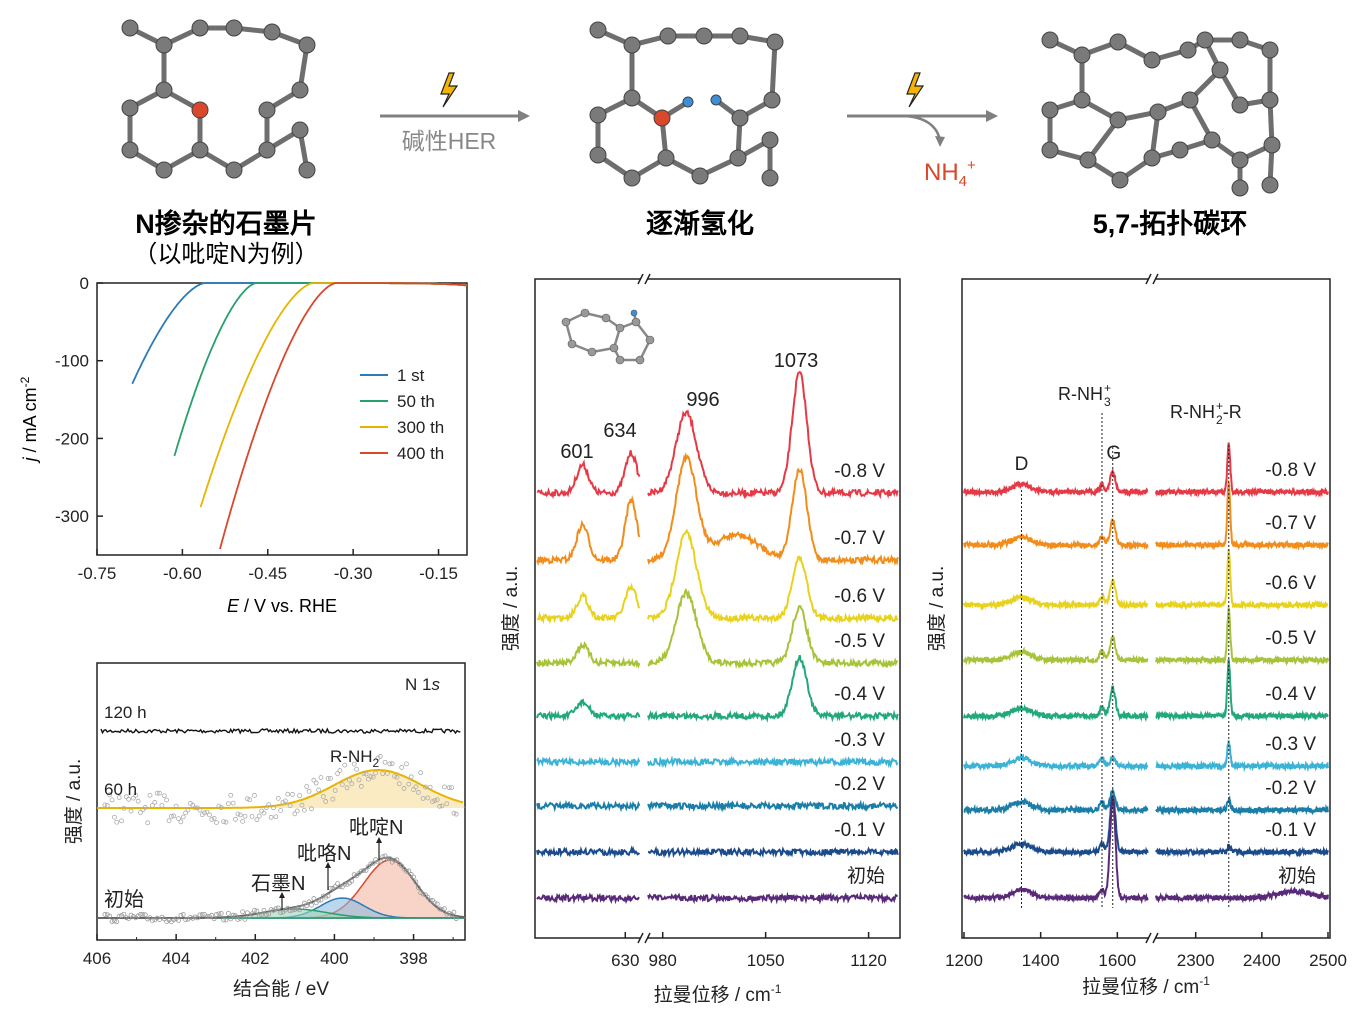  I want to click on potential-label: -0.1 V, so click(859, 830).